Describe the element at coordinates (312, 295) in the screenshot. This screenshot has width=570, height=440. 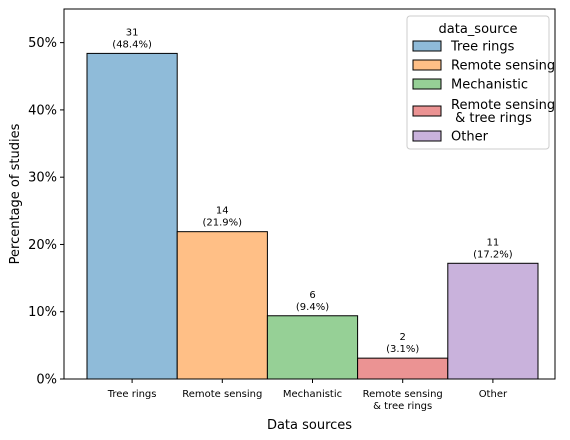
I see `bar-count-label: 6` at that location.